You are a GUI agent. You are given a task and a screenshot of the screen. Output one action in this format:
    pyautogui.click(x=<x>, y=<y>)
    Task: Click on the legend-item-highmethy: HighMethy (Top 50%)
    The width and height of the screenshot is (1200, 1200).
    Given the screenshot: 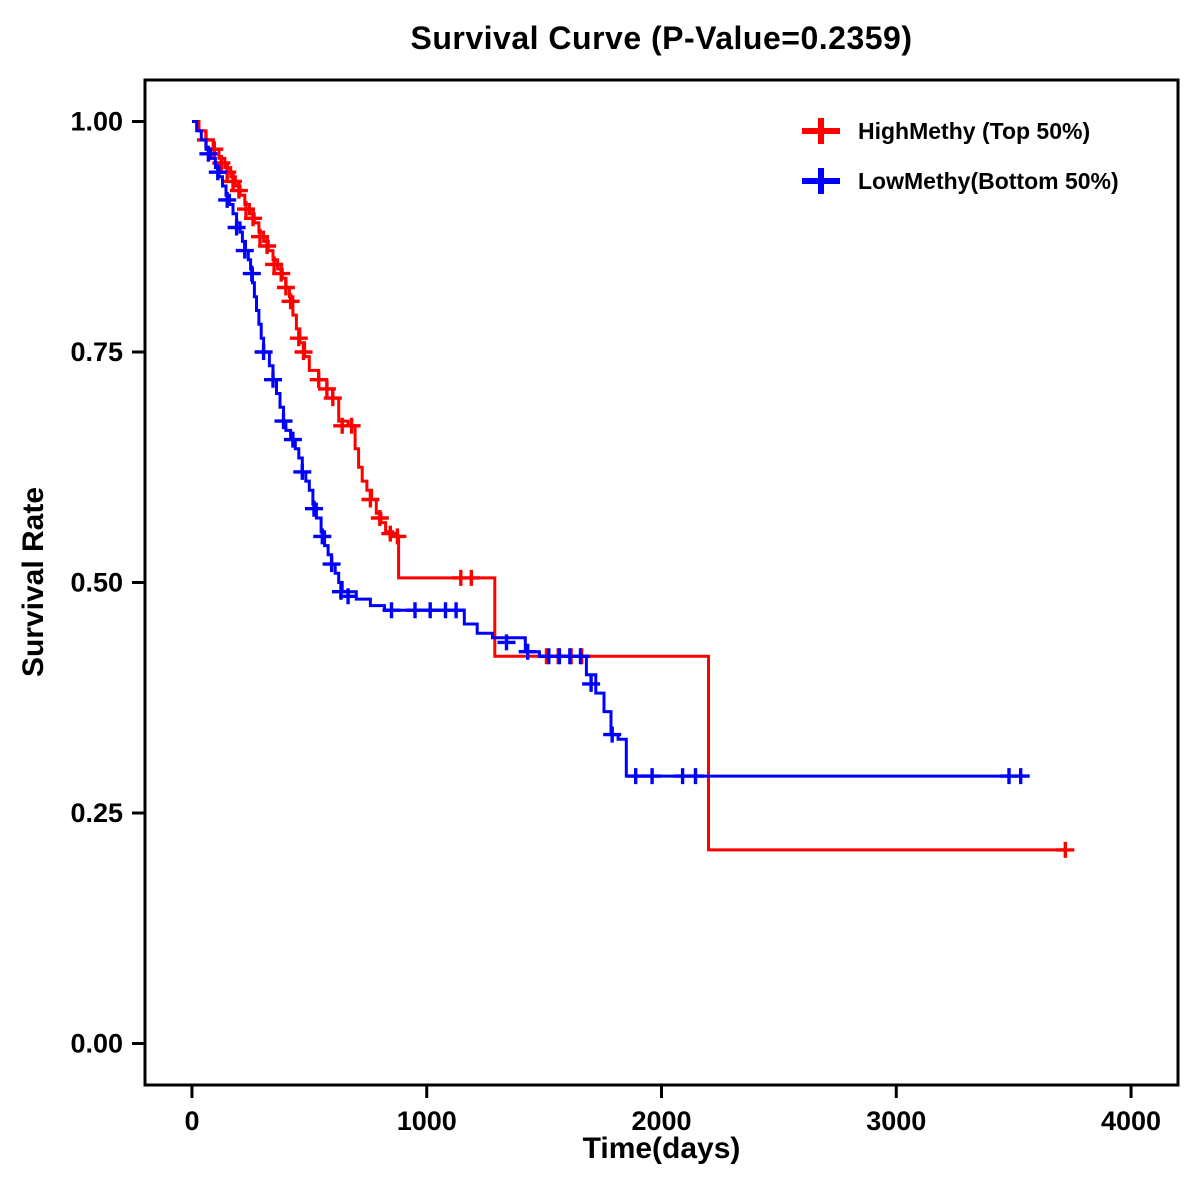 What is the action you would take?
    pyautogui.click(x=958, y=131)
    